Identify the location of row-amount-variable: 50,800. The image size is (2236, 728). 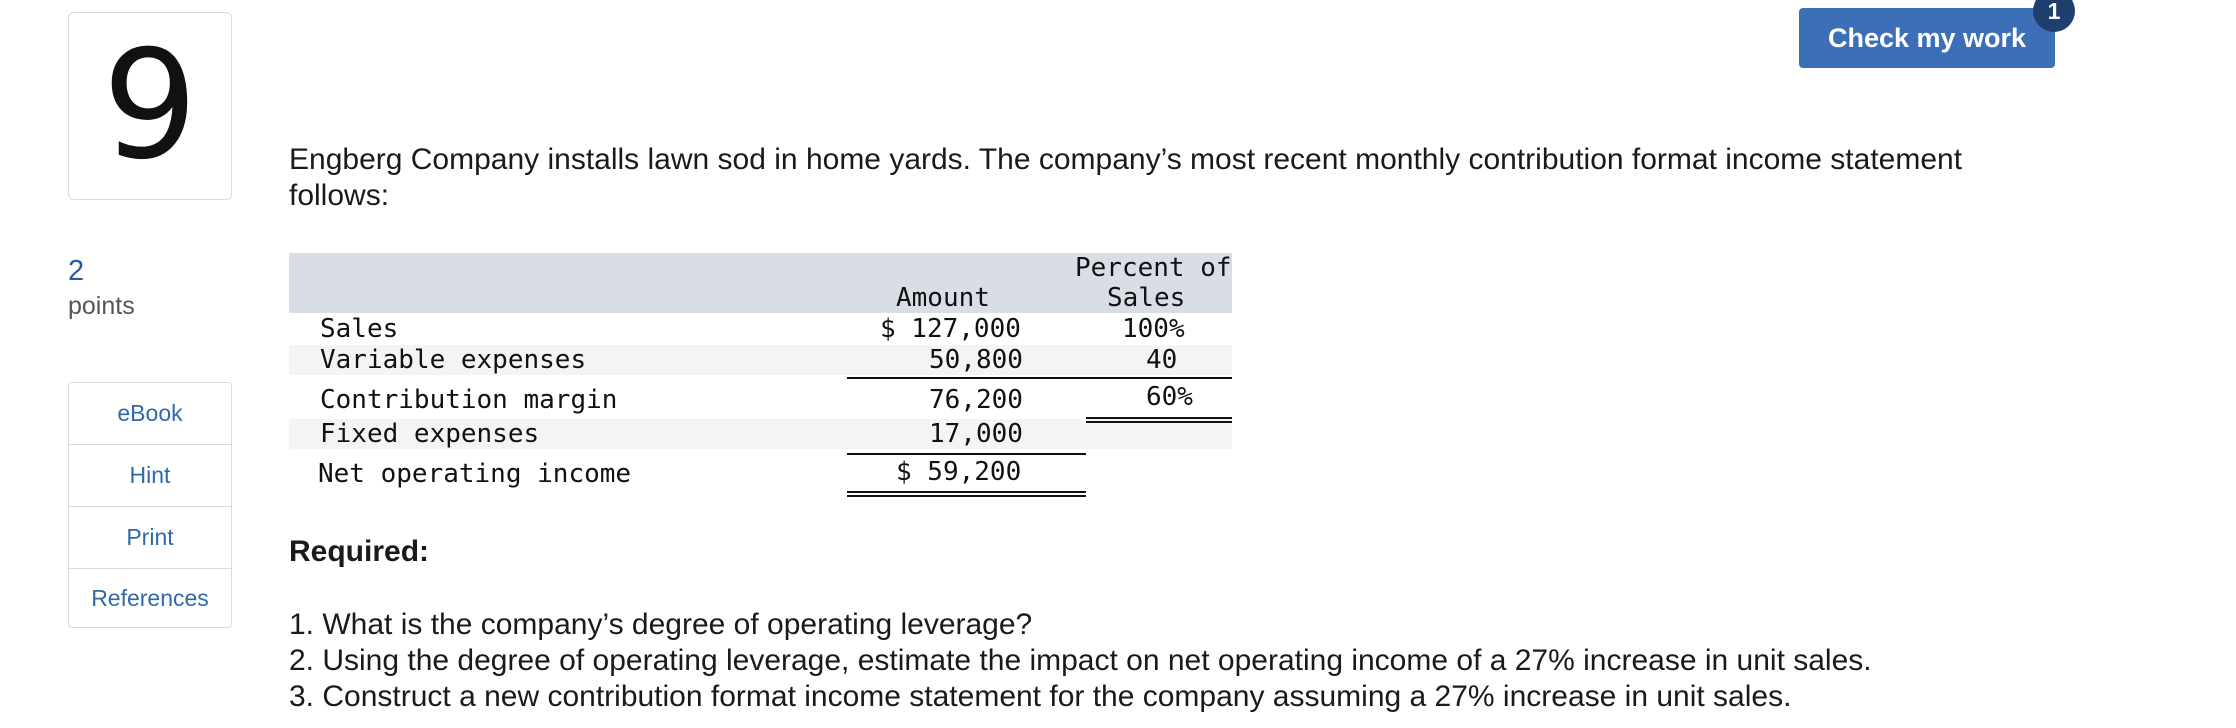
(976, 360).